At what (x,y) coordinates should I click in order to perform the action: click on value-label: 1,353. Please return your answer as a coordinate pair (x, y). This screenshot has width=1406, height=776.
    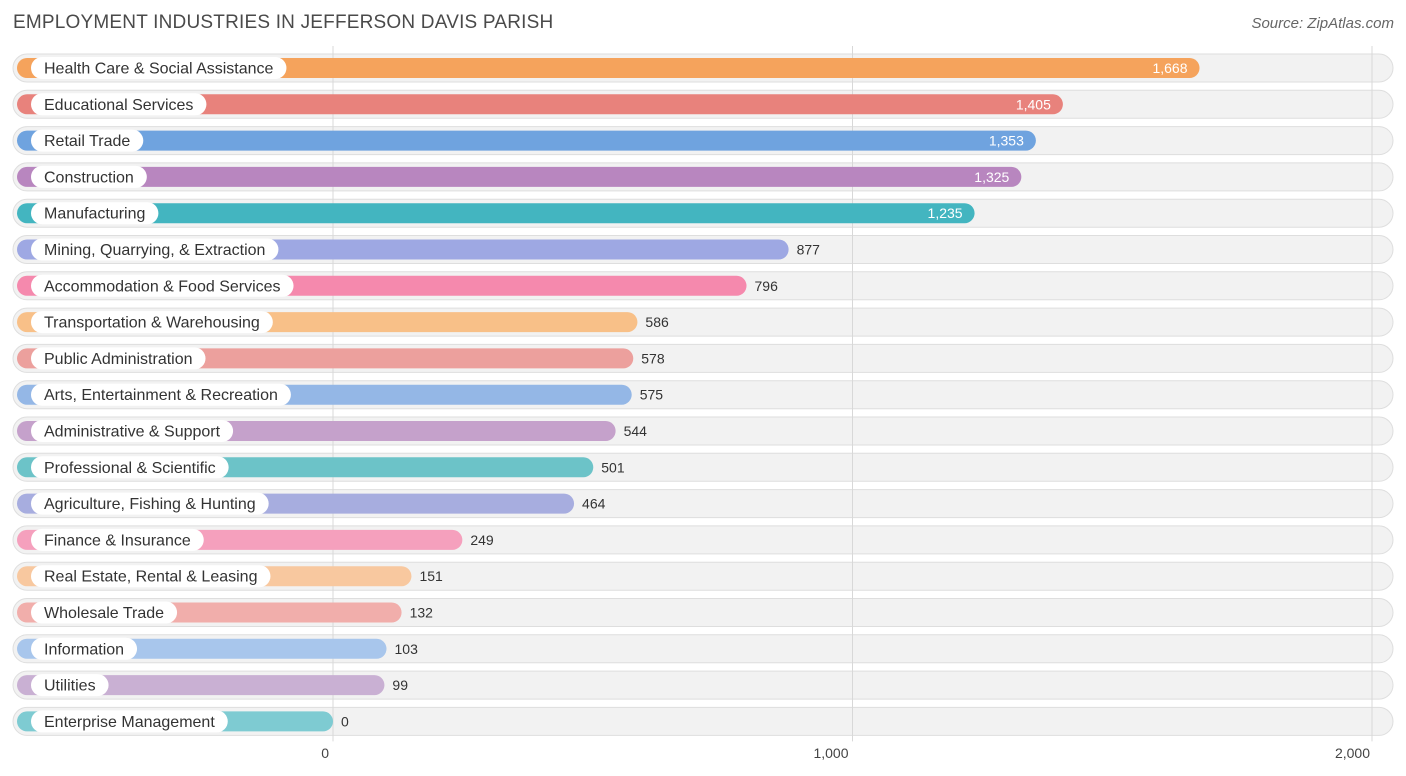
    Looking at the image, I should click on (1006, 141).